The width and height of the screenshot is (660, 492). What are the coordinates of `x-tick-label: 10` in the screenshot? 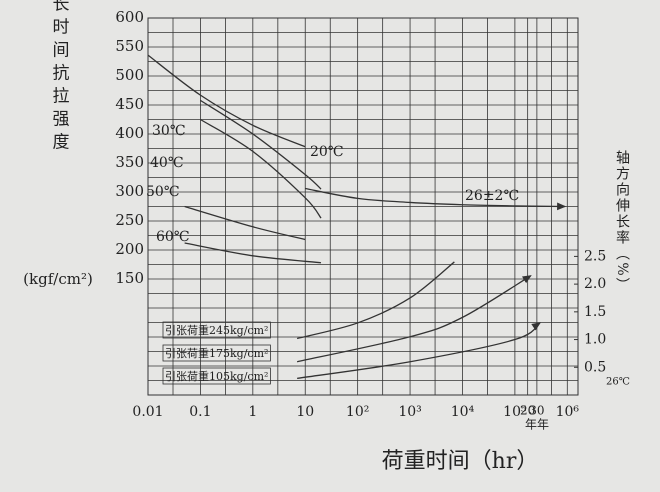 It's located at (305, 412).